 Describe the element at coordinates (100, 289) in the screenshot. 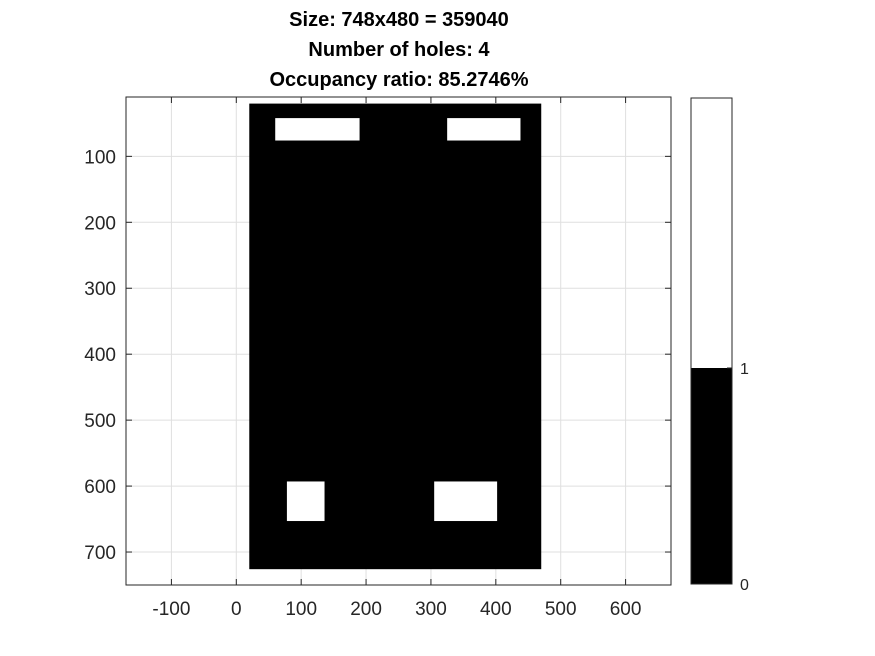

I see `y-tick-label: 300` at that location.